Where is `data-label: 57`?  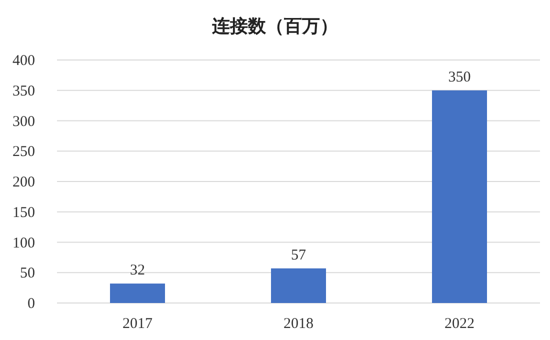
data-label: 57 is located at coordinates (298, 255).